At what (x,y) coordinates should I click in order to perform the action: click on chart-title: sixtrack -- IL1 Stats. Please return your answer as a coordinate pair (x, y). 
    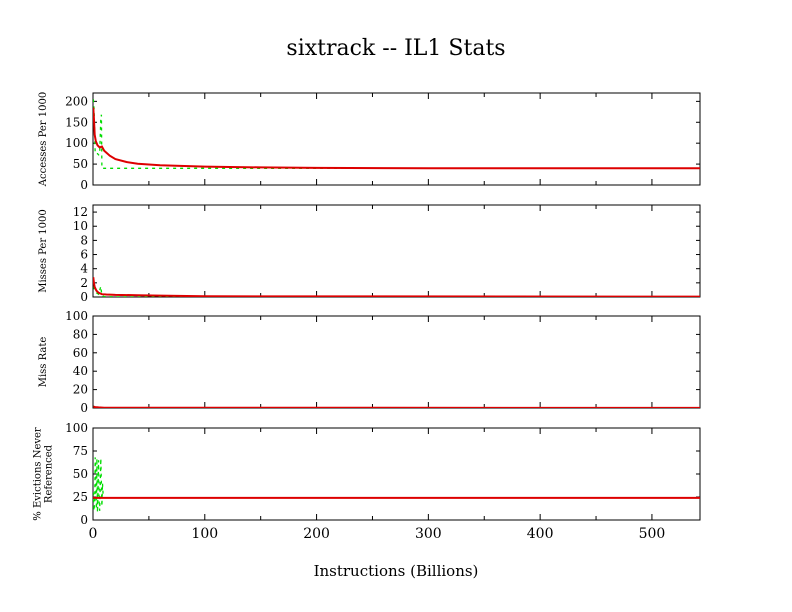
    Looking at the image, I should click on (395, 48).